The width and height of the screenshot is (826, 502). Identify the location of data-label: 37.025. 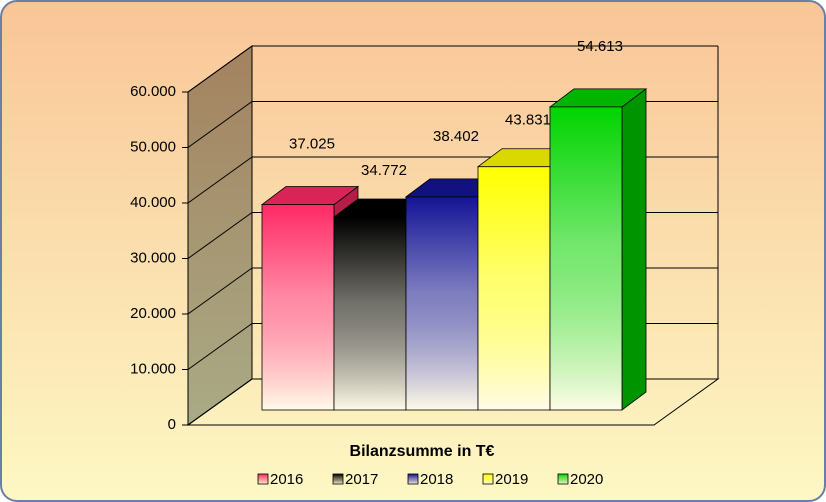
(312, 143).